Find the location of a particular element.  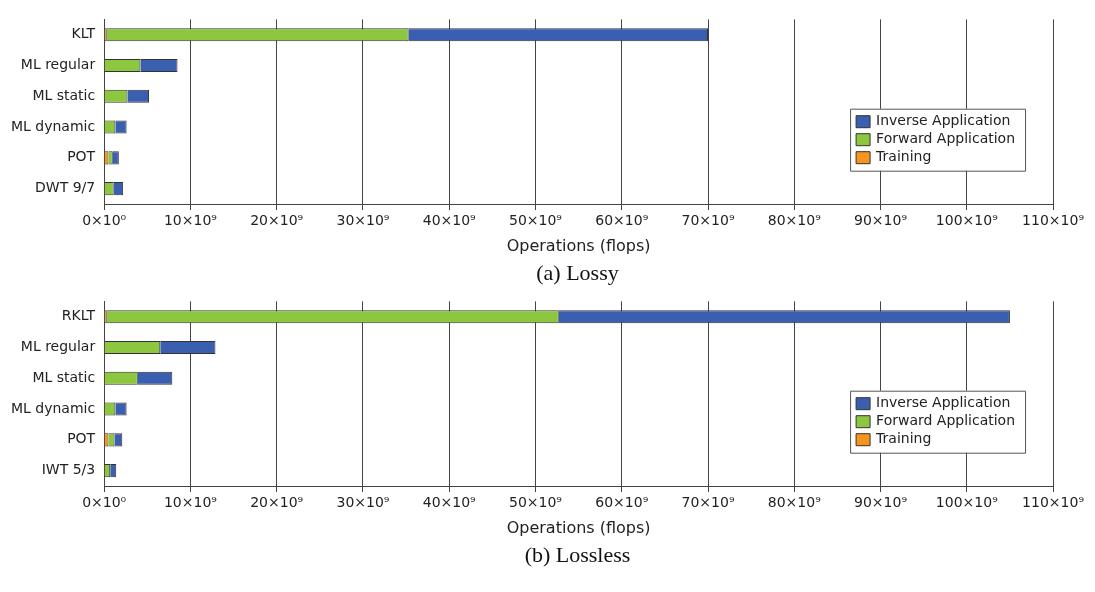

y-tick-label: KLT is located at coordinates (83, 33).